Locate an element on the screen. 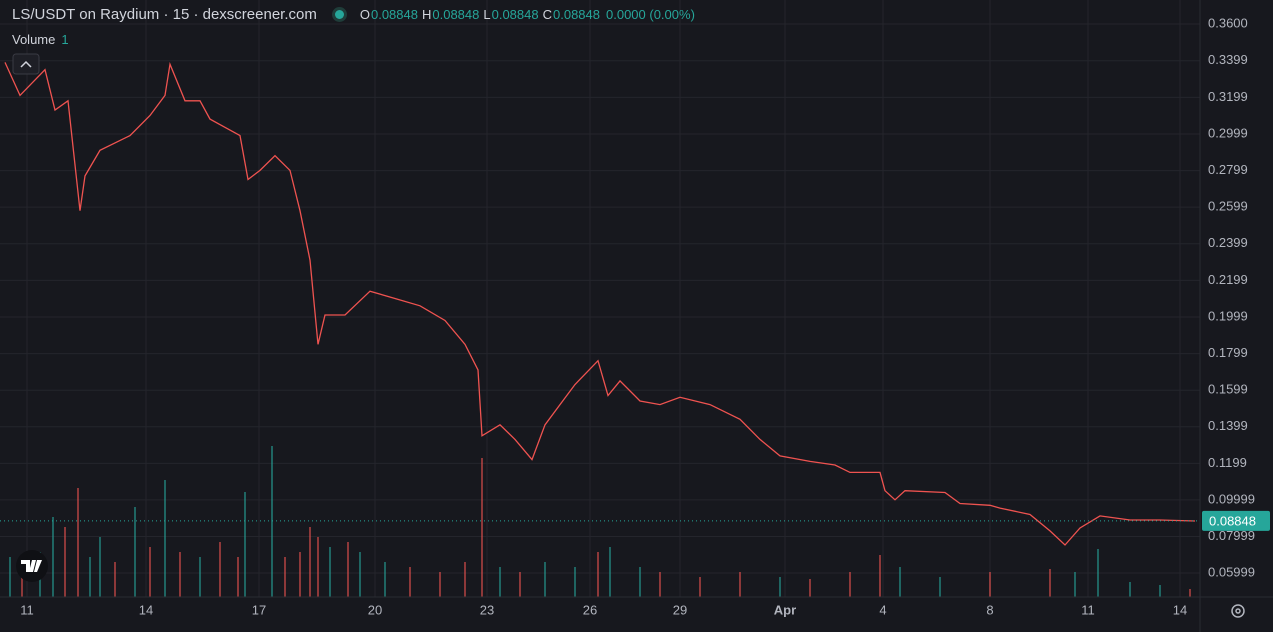 This screenshot has height=632, width=1273. x-tick-label: 8 is located at coordinates (989, 609).